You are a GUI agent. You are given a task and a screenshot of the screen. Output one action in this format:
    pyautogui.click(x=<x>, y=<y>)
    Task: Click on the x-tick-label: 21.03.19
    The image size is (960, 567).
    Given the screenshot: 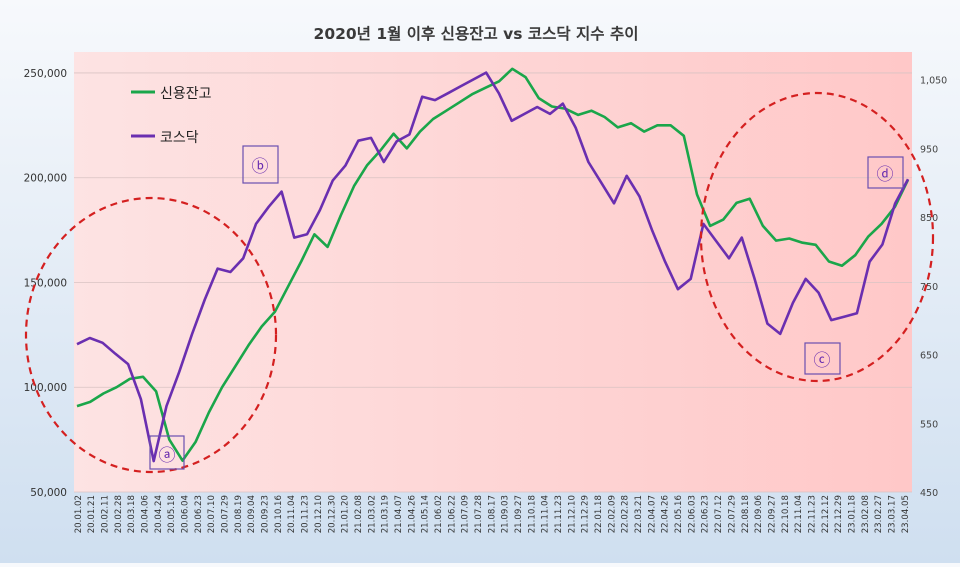 What is the action you would take?
    pyautogui.click(x=386, y=514)
    